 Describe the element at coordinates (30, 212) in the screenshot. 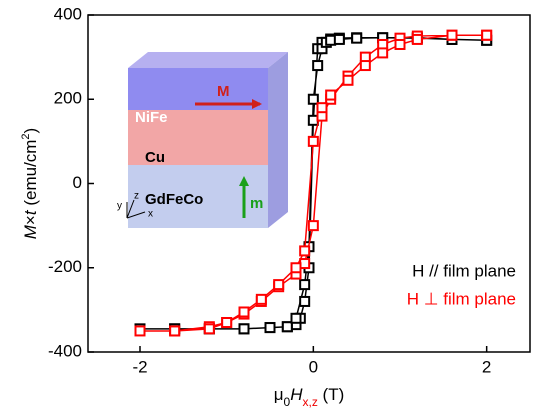

I see `y-label-part: t` at that location.